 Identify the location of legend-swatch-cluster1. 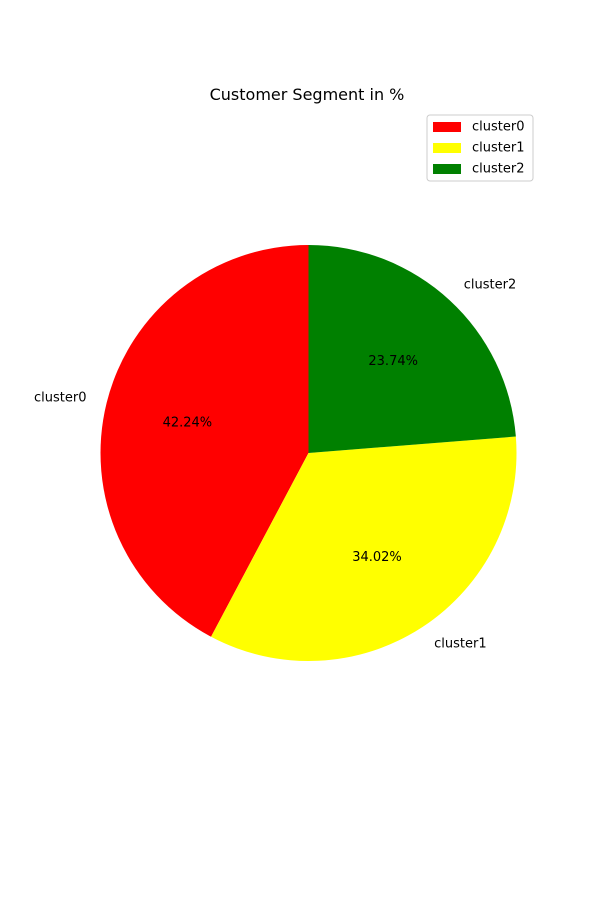
(447, 148).